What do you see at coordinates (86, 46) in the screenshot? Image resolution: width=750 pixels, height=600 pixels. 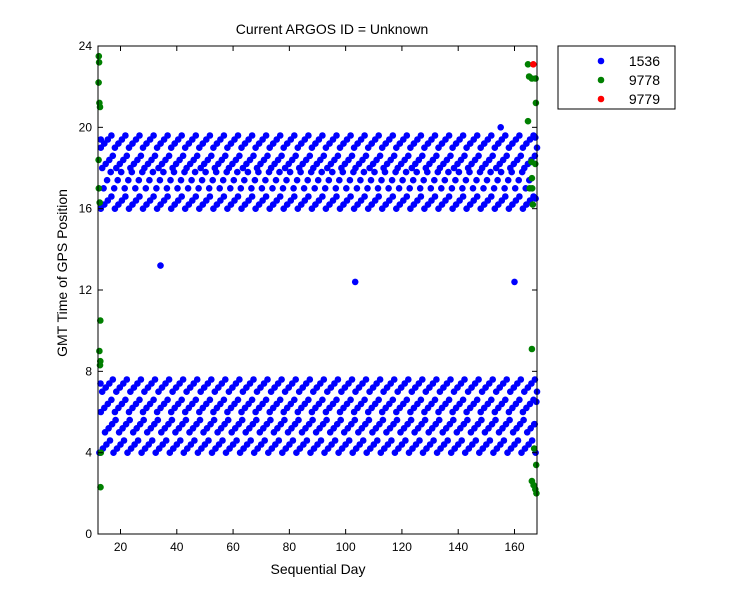 I see `y-tick-label: 24` at bounding box center [86, 46].